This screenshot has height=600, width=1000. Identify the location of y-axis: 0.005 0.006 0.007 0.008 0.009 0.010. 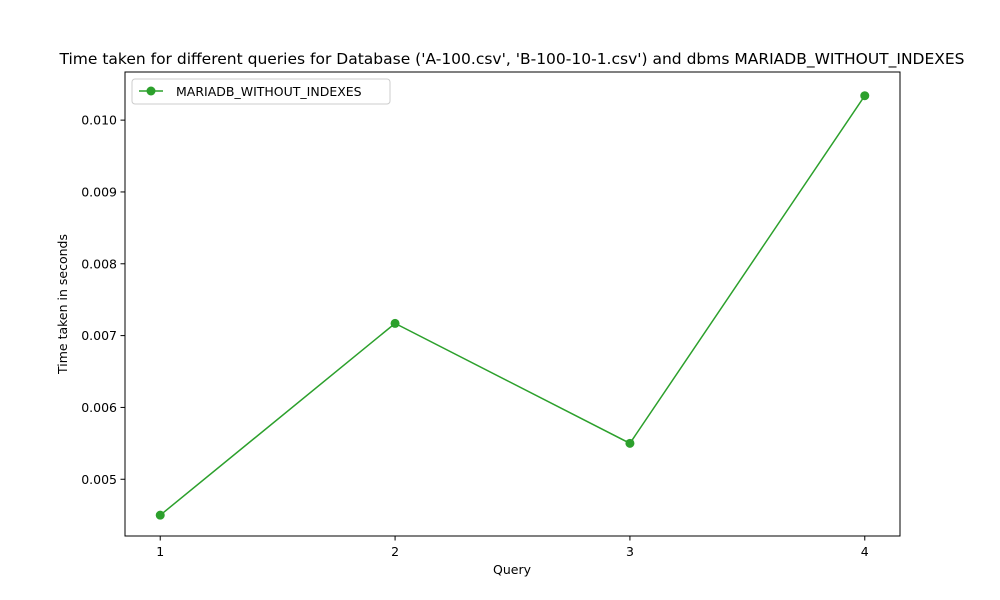
(103, 300).